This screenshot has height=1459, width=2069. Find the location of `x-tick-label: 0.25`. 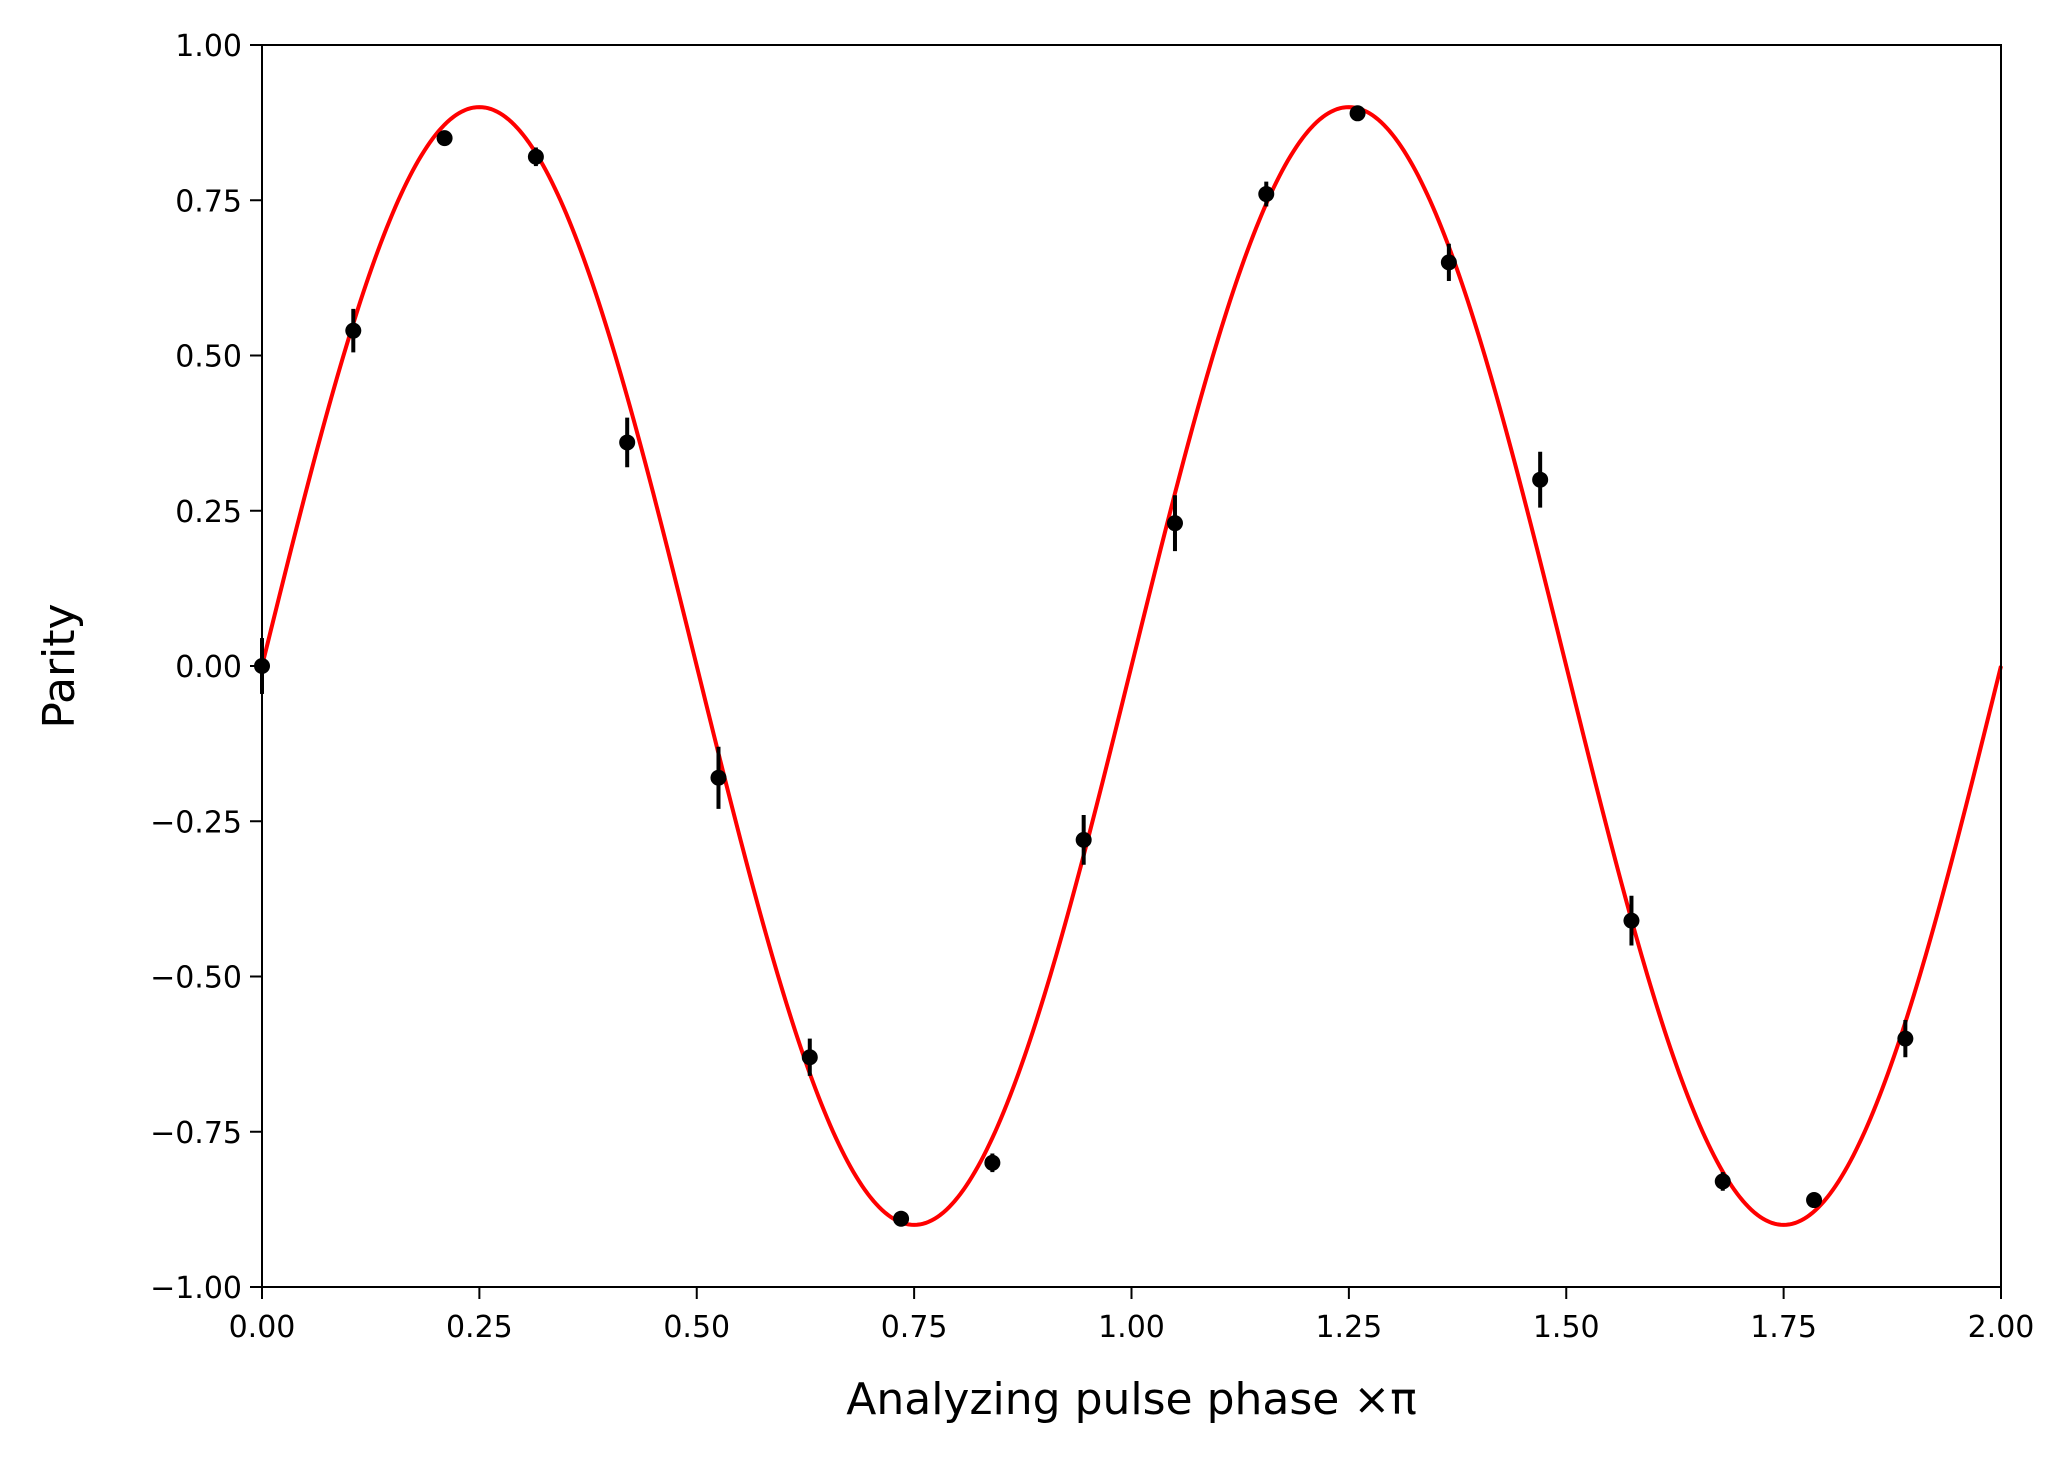

x-tick-label: 0.25 is located at coordinates (479, 1327).